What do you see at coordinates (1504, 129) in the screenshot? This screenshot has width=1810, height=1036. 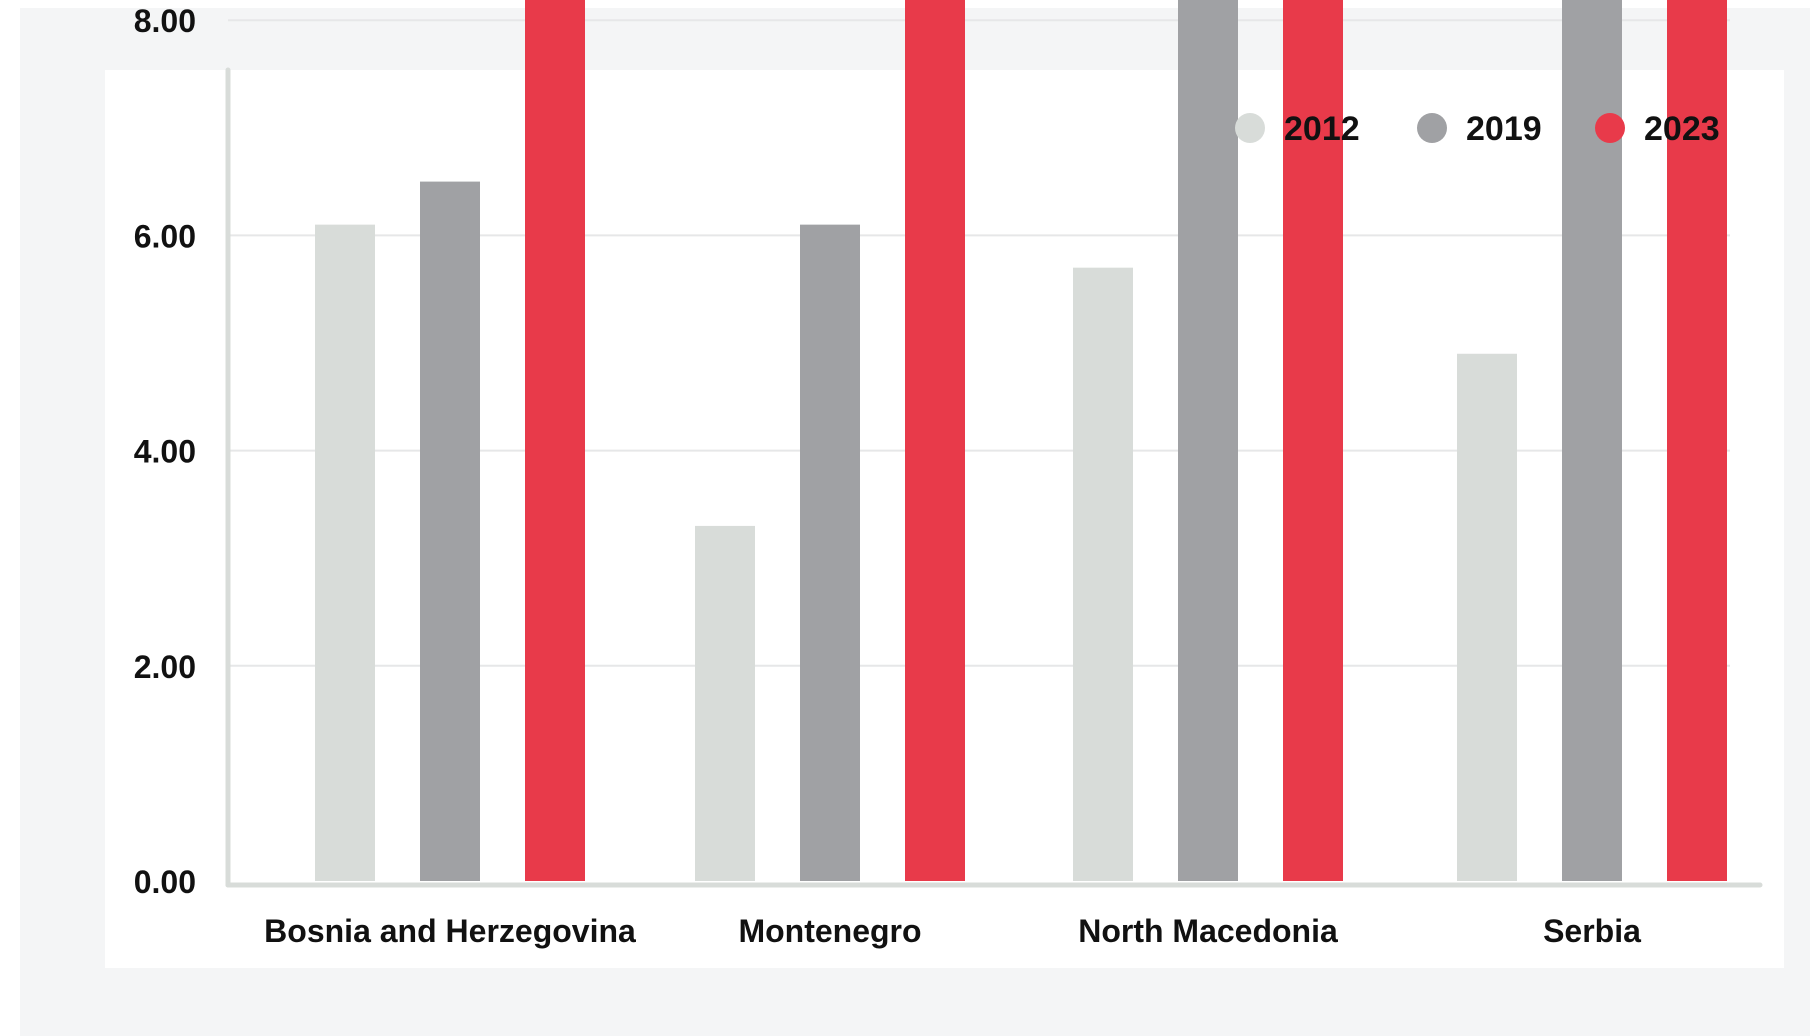 I see `legend-label: 2019` at bounding box center [1504, 129].